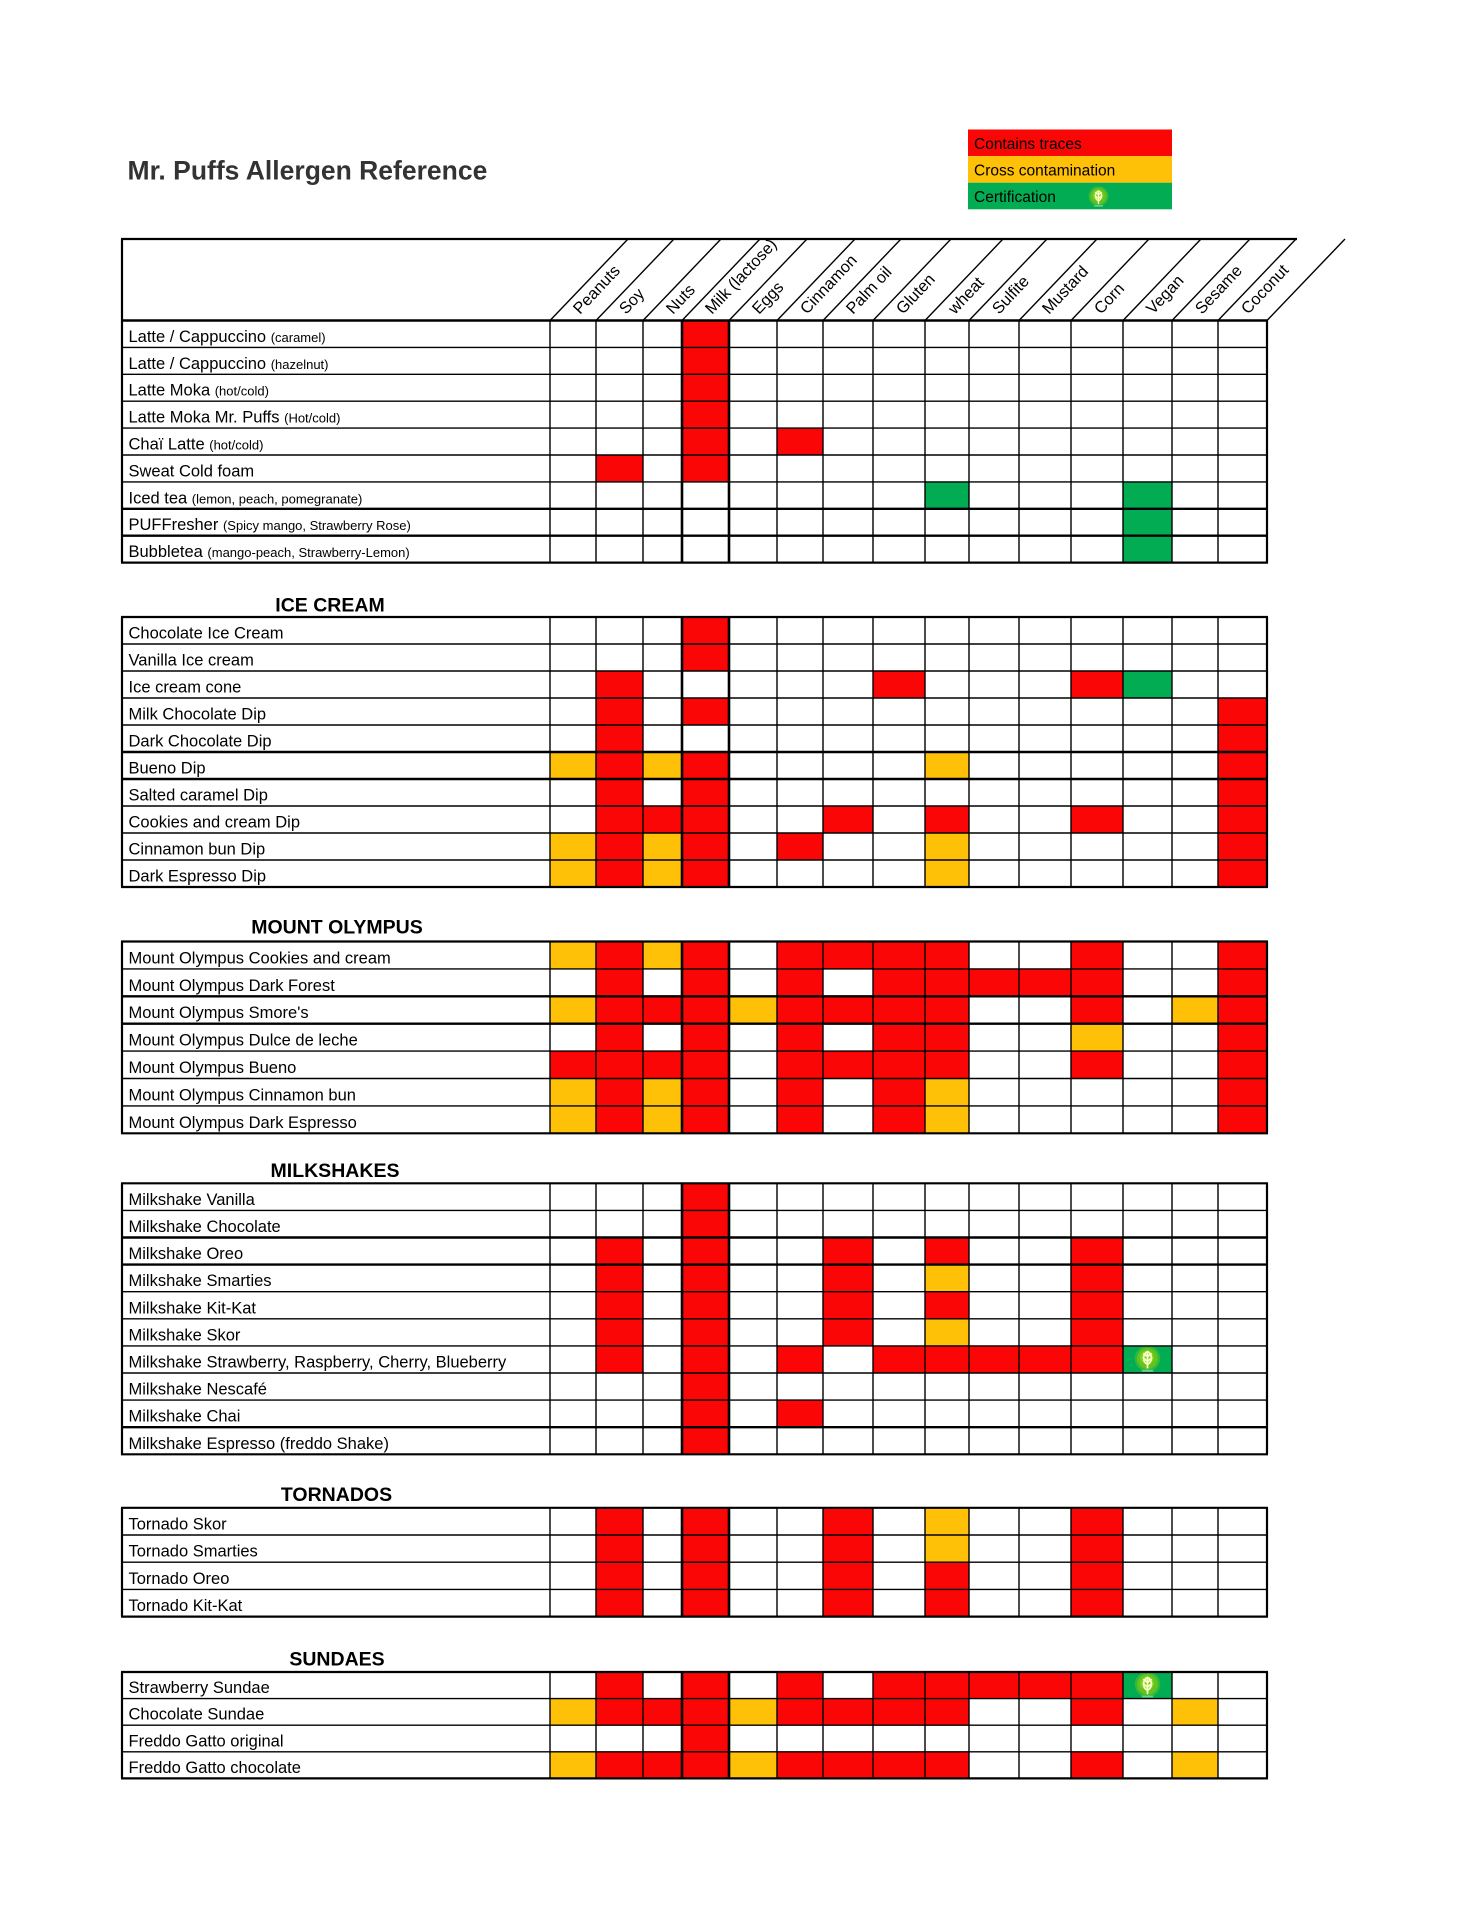  What do you see at coordinates (243, 1123) in the screenshot?
I see `svg-text: Mount Olympus Dark Espresso` at bounding box center [243, 1123].